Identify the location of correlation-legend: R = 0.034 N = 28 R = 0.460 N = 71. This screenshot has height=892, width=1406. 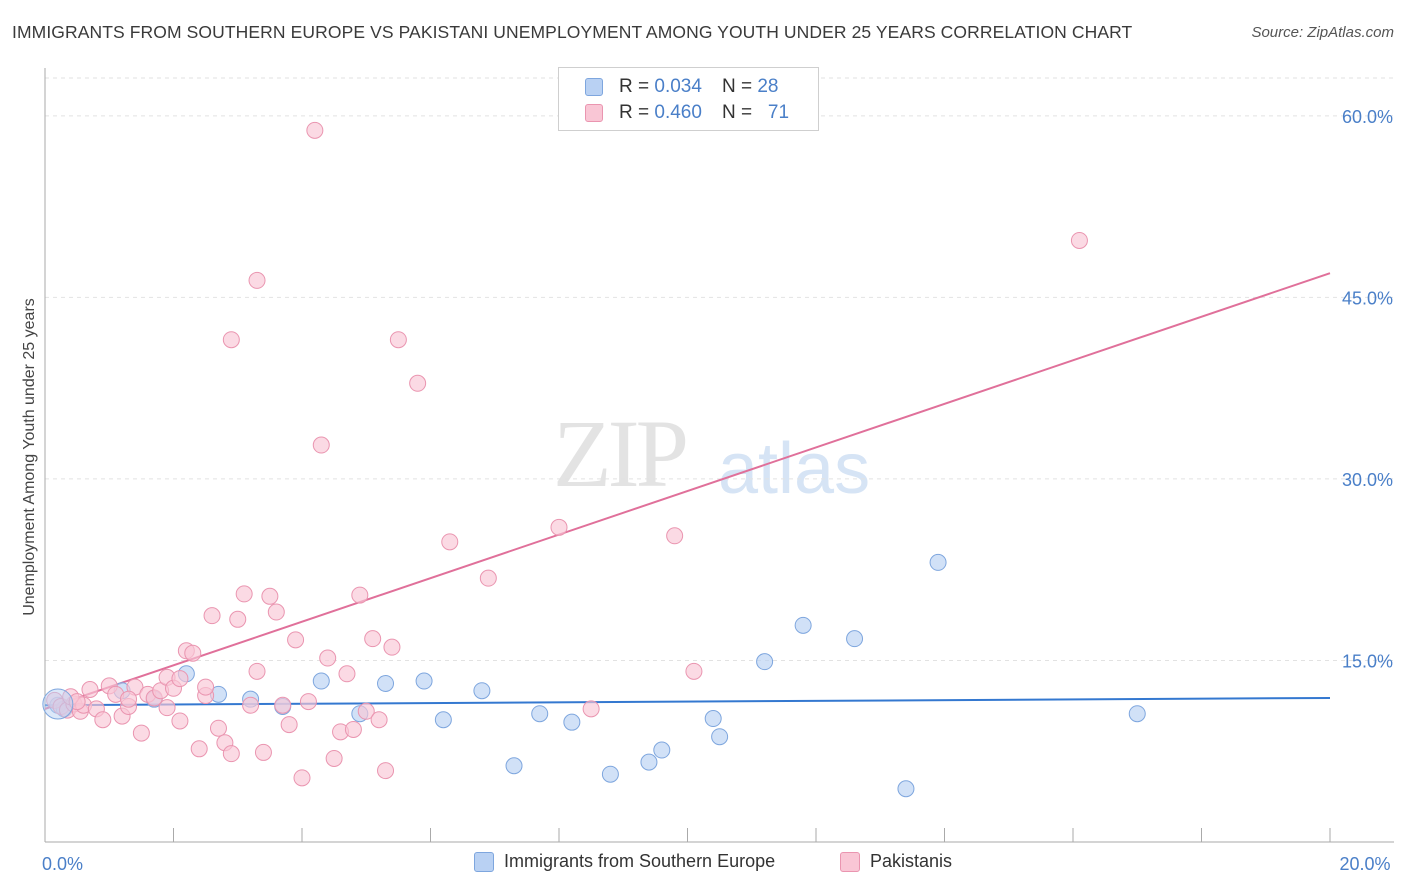
(688, 99).